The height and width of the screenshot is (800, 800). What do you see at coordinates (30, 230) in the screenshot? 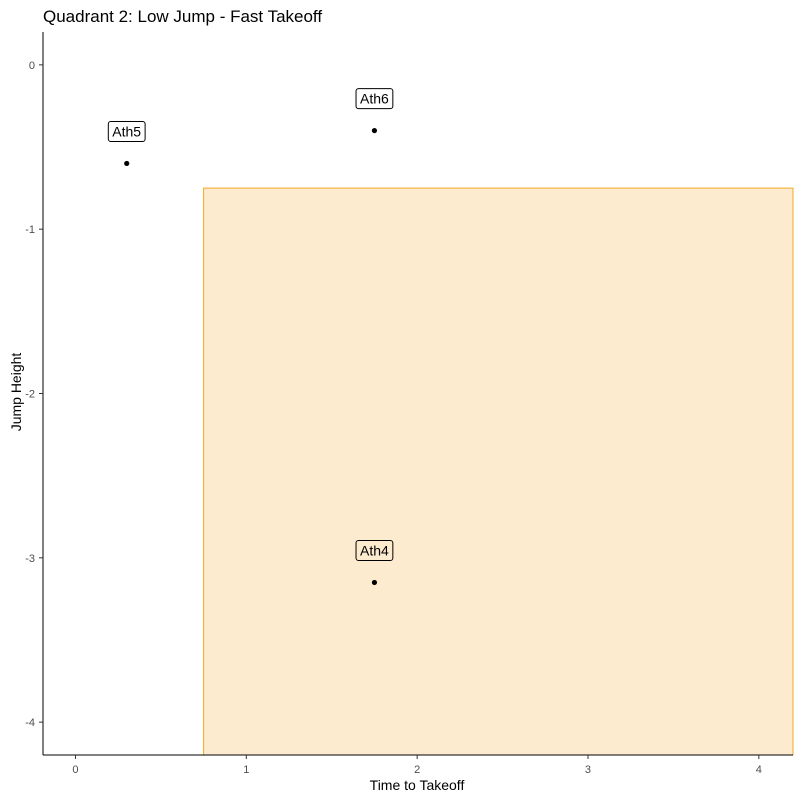
I see `y-tick-label: -1` at bounding box center [30, 230].